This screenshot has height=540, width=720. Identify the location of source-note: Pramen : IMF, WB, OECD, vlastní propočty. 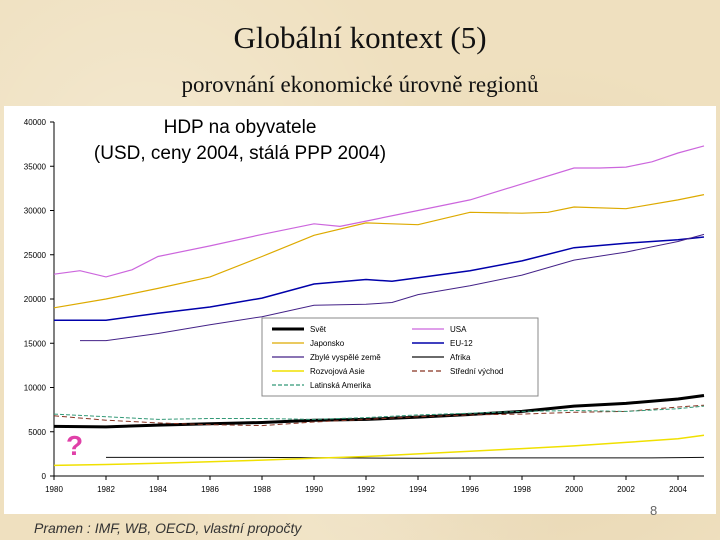
(168, 528).